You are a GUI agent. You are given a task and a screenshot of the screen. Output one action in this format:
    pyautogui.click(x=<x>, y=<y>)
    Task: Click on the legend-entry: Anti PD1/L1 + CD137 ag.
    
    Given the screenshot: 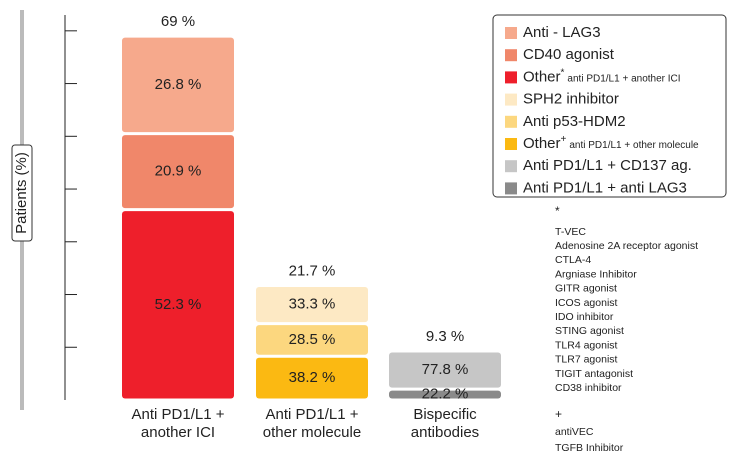 What is the action you would take?
    pyautogui.click(x=607, y=165)
    